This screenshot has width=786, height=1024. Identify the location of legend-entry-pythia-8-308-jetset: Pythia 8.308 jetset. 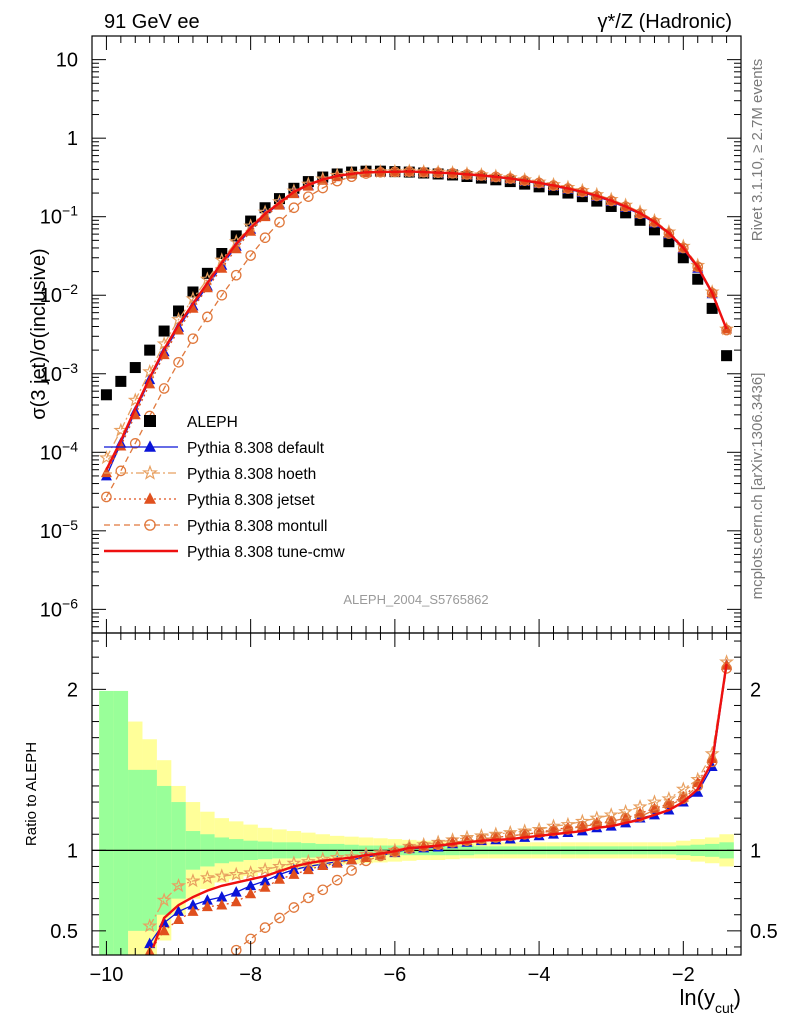
(209, 500).